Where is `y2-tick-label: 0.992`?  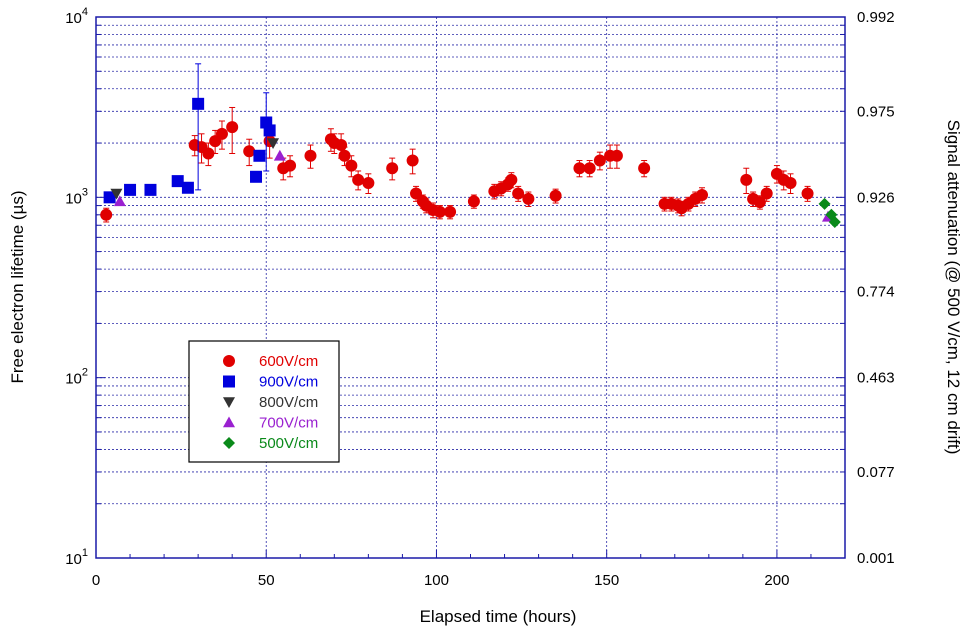
y2-tick-label: 0.992 is located at coordinates (876, 17).